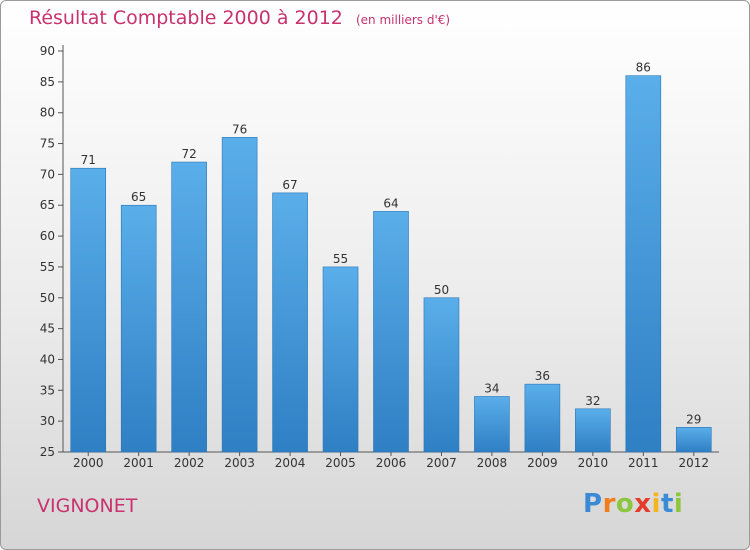  I want to click on x-tick-label-2008: 2008, so click(492, 463).